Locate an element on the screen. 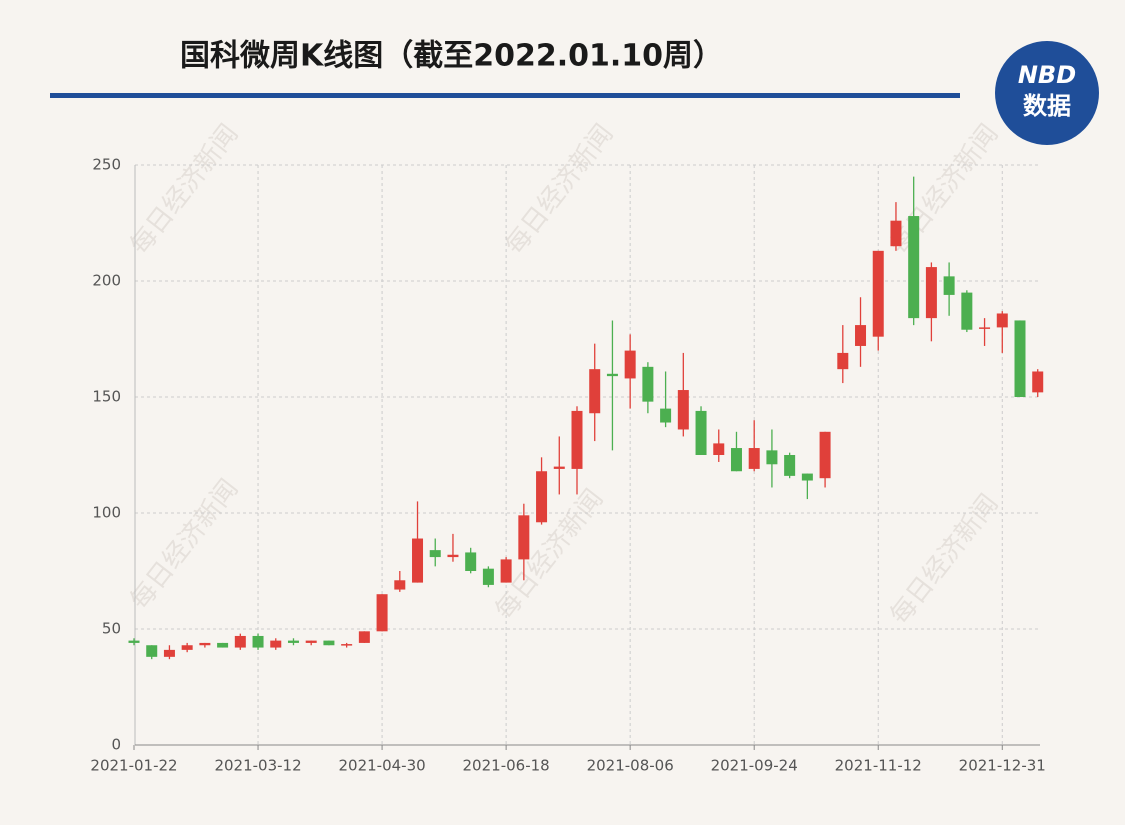 The image size is (1125, 825). title-rule is located at coordinates (505, 95).